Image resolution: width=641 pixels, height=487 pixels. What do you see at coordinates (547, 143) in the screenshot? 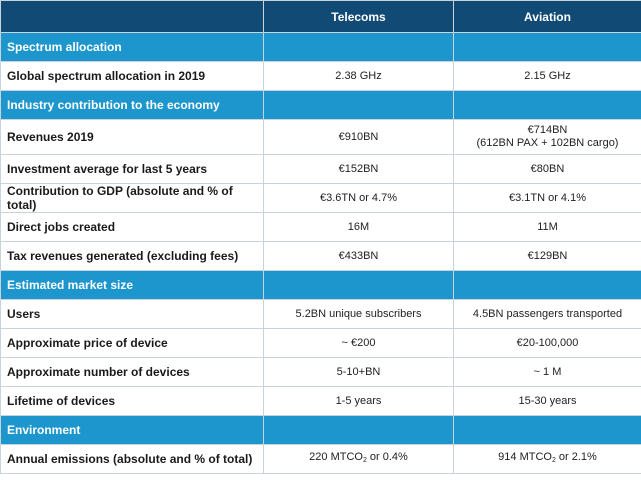
I see `aviation-value-breakdown: (612BN PAX + 102BN cargo)` at bounding box center [547, 143].